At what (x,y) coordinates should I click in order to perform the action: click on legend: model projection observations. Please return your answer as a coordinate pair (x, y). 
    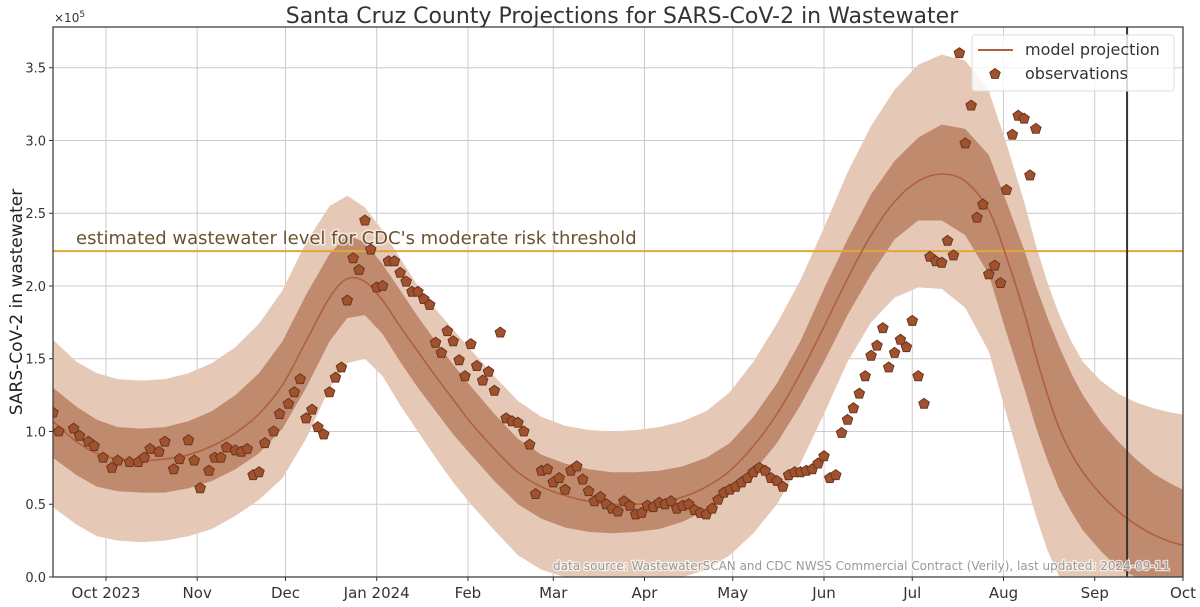
    Looking at the image, I should click on (1073, 63).